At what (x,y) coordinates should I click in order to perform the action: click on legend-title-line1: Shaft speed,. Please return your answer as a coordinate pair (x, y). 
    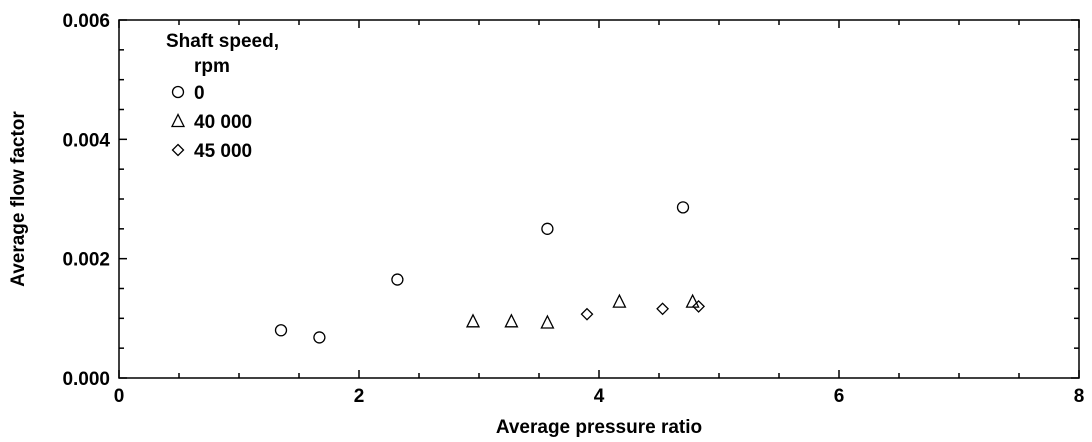
    Looking at the image, I should click on (222, 41).